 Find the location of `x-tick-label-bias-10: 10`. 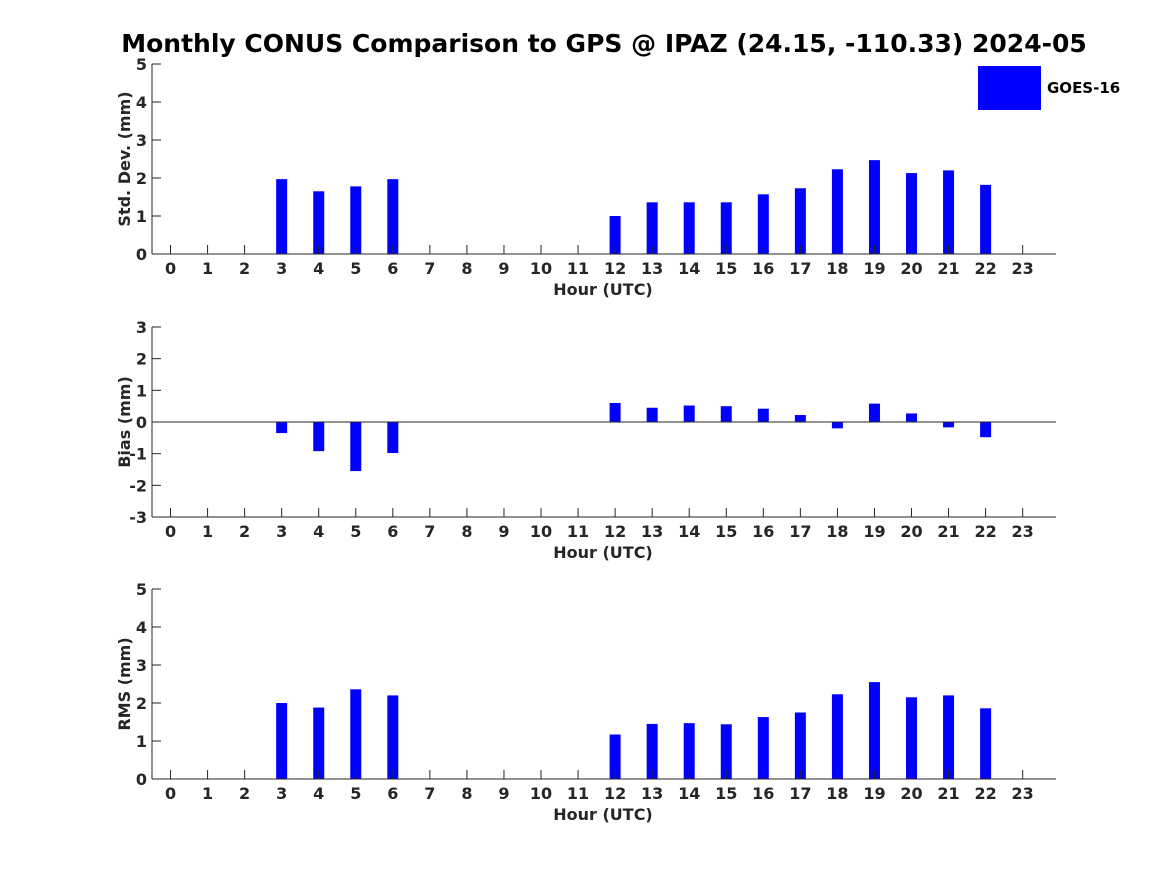

x-tick-label-bias-10: 10 is located at coordinates (541, 531).